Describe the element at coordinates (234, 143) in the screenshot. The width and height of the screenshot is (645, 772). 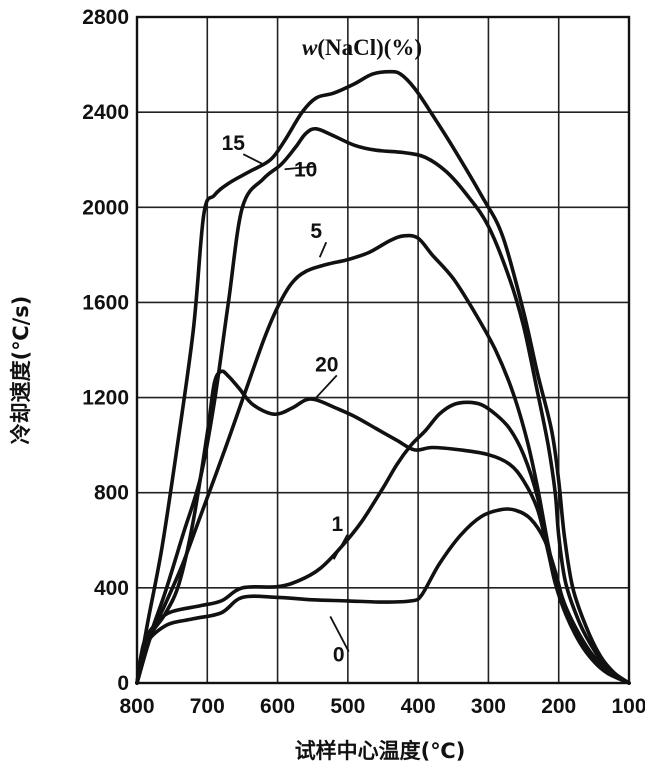
I see `series-label-15: 15` at that location.